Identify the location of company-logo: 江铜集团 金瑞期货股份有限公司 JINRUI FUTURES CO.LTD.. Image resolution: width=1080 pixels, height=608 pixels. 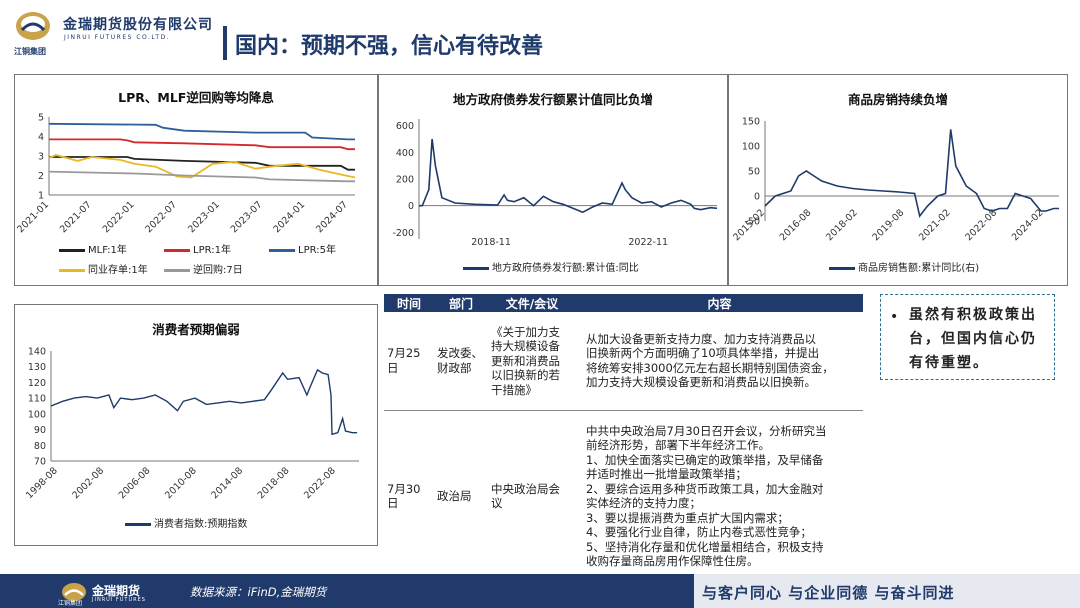
(115, 33).